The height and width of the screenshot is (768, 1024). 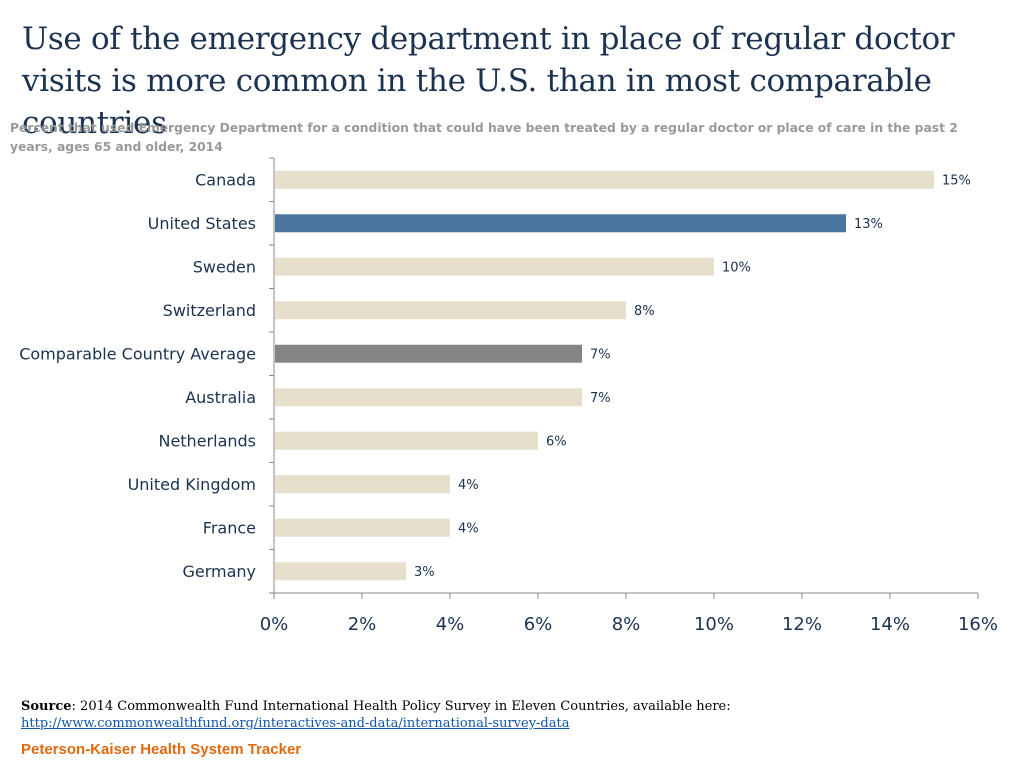 I want to click on brand-footer: Peterson-Kaiser Health System Tracker, so click(x=161, y=749).